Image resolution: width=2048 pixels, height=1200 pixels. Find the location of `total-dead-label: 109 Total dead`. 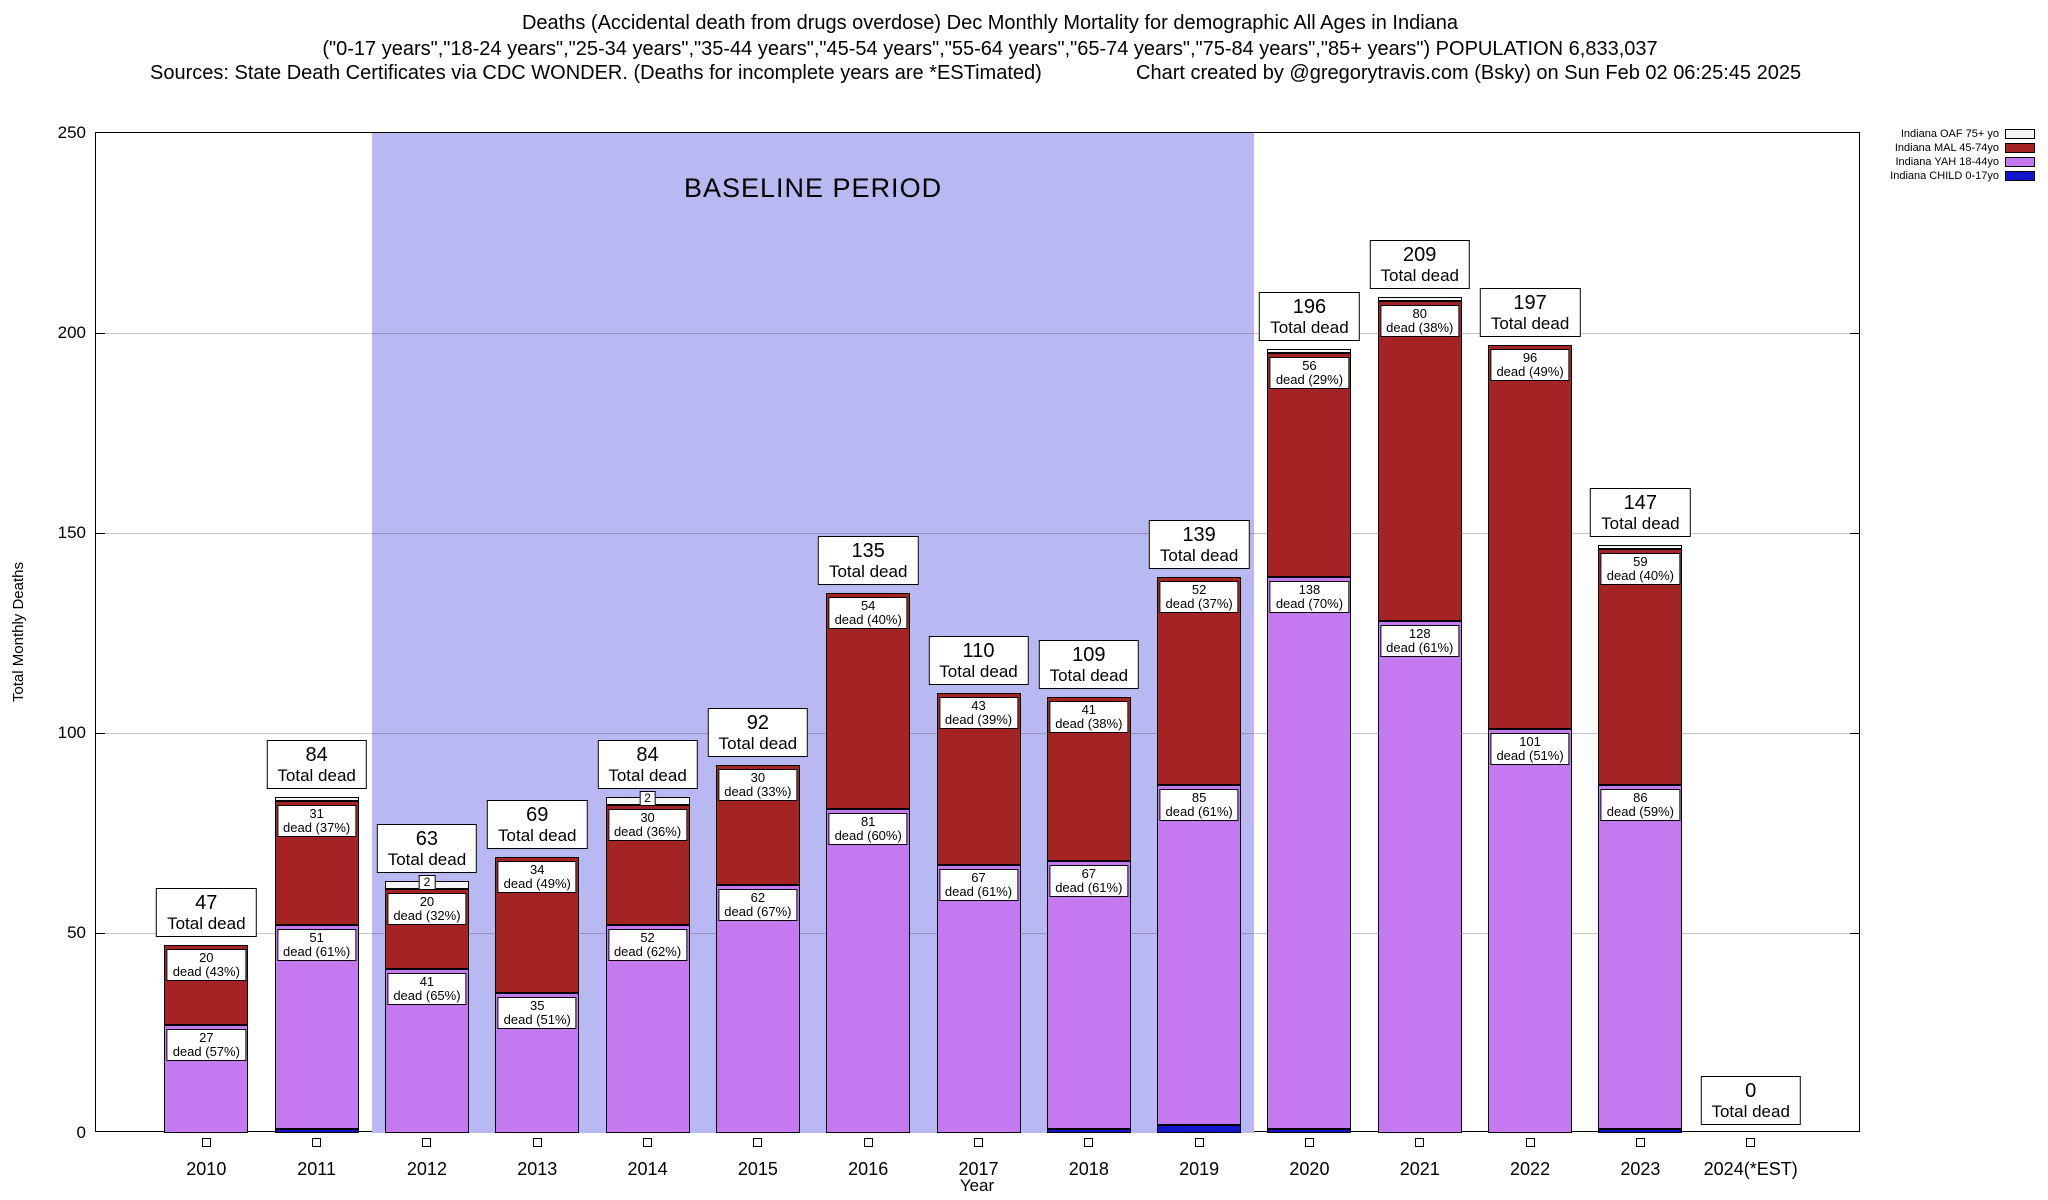

total-dead-label: 109 Total dead is located at coordinates (1089, 664).